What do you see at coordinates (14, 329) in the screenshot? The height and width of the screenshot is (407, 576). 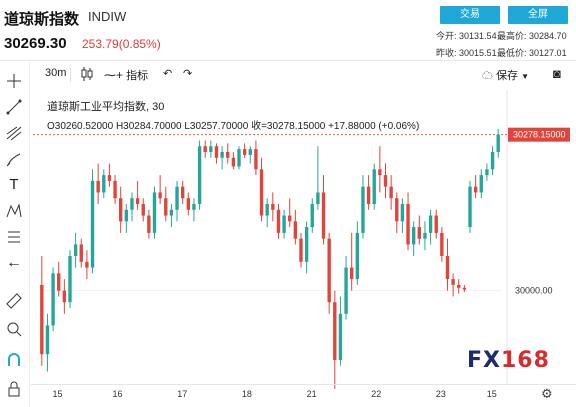 I see `zoom-icon` at bounding box center [14, 329].